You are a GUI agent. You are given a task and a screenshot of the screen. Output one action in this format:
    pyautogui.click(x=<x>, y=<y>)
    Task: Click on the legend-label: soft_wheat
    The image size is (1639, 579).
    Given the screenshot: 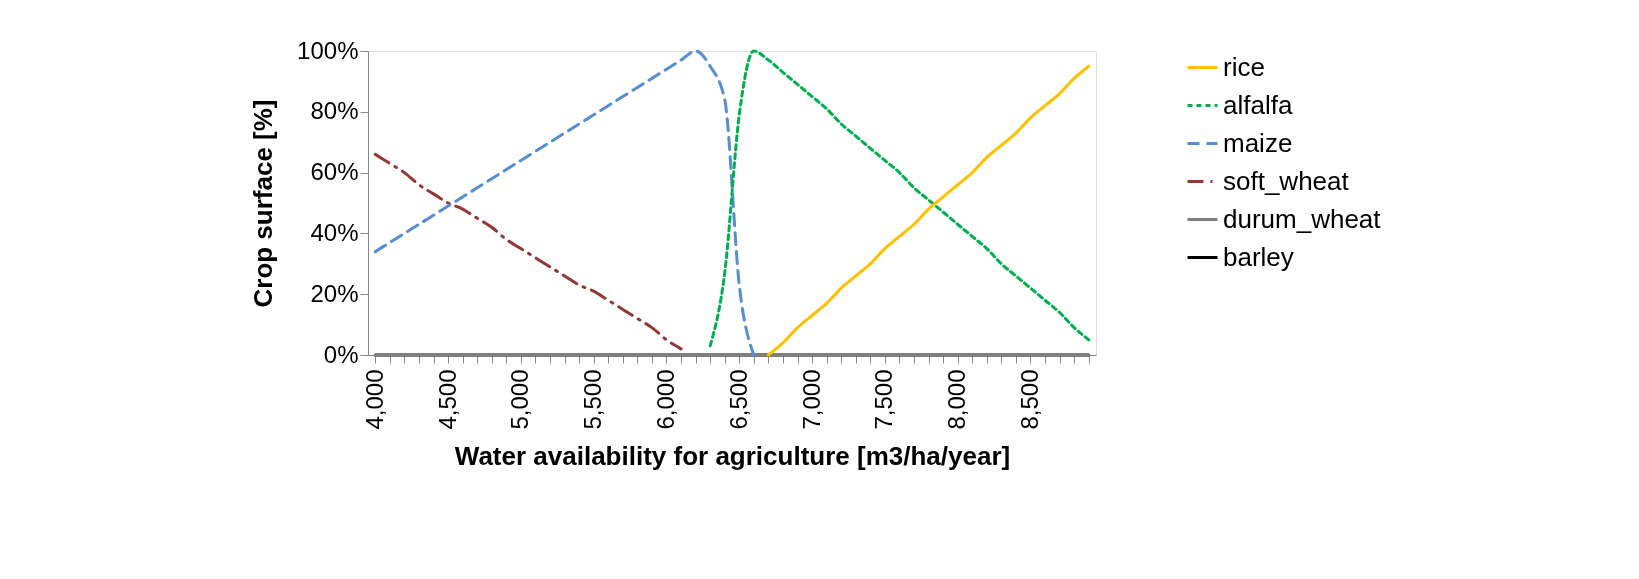 What is the action you would take?
    pyautogui.click(x=1286, y=180)
    